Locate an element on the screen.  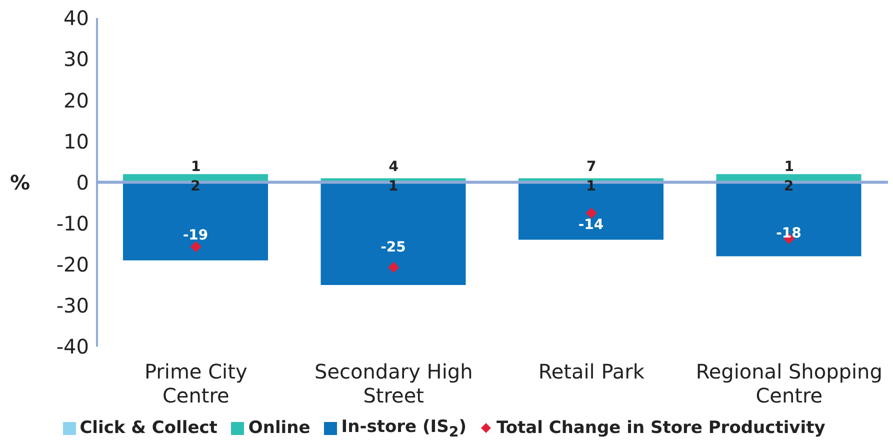
y-tick-label: 0 is located at coordinates (82, 182).